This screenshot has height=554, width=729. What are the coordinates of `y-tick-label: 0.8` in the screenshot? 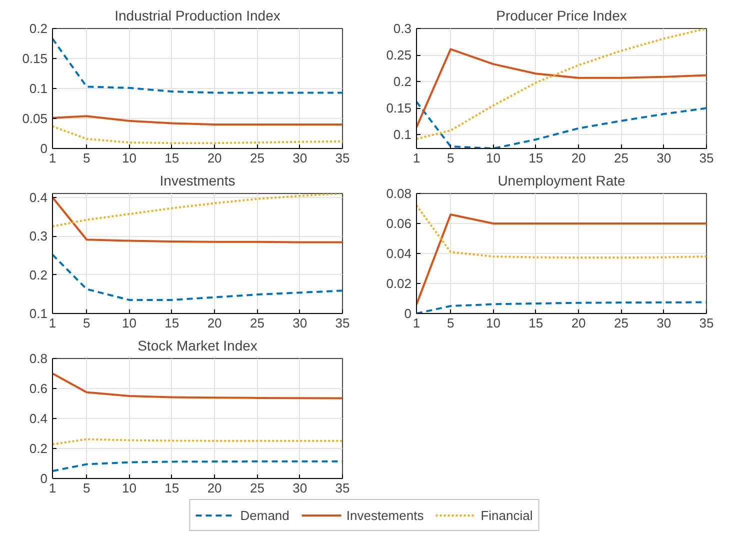 It's located at (38, 358).